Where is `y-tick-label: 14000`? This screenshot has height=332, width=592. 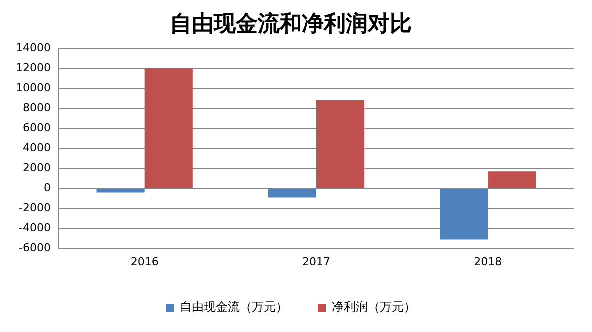 y-tick-label: 14000 is located at coordinates (33, 47).